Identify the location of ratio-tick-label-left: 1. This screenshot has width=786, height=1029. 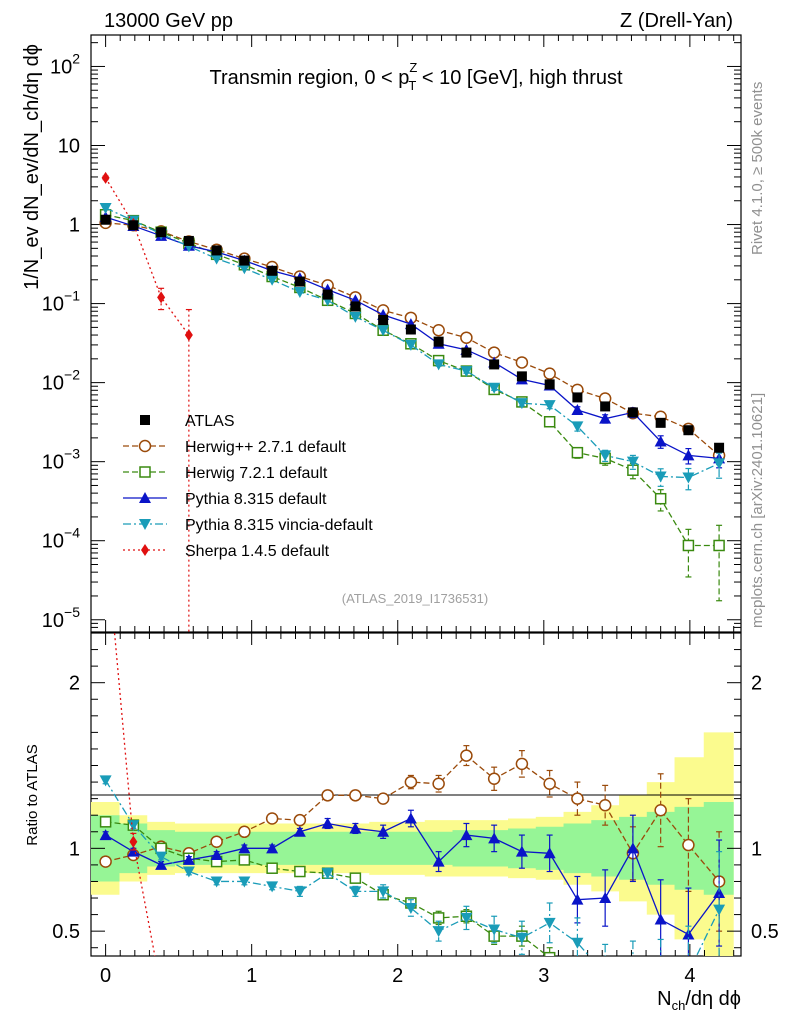
(74, 849).